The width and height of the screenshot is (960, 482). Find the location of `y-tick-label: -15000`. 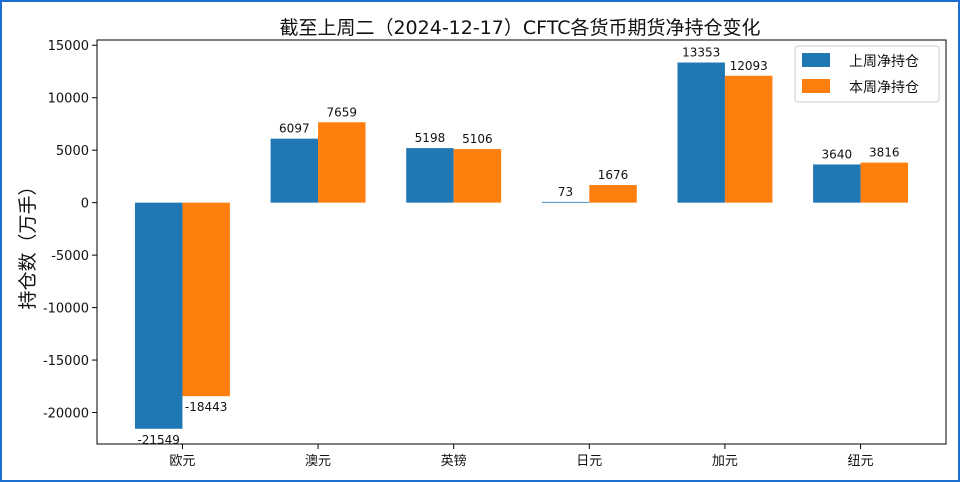

y-tick-label: -15000 is located at coordinates (66, 361).